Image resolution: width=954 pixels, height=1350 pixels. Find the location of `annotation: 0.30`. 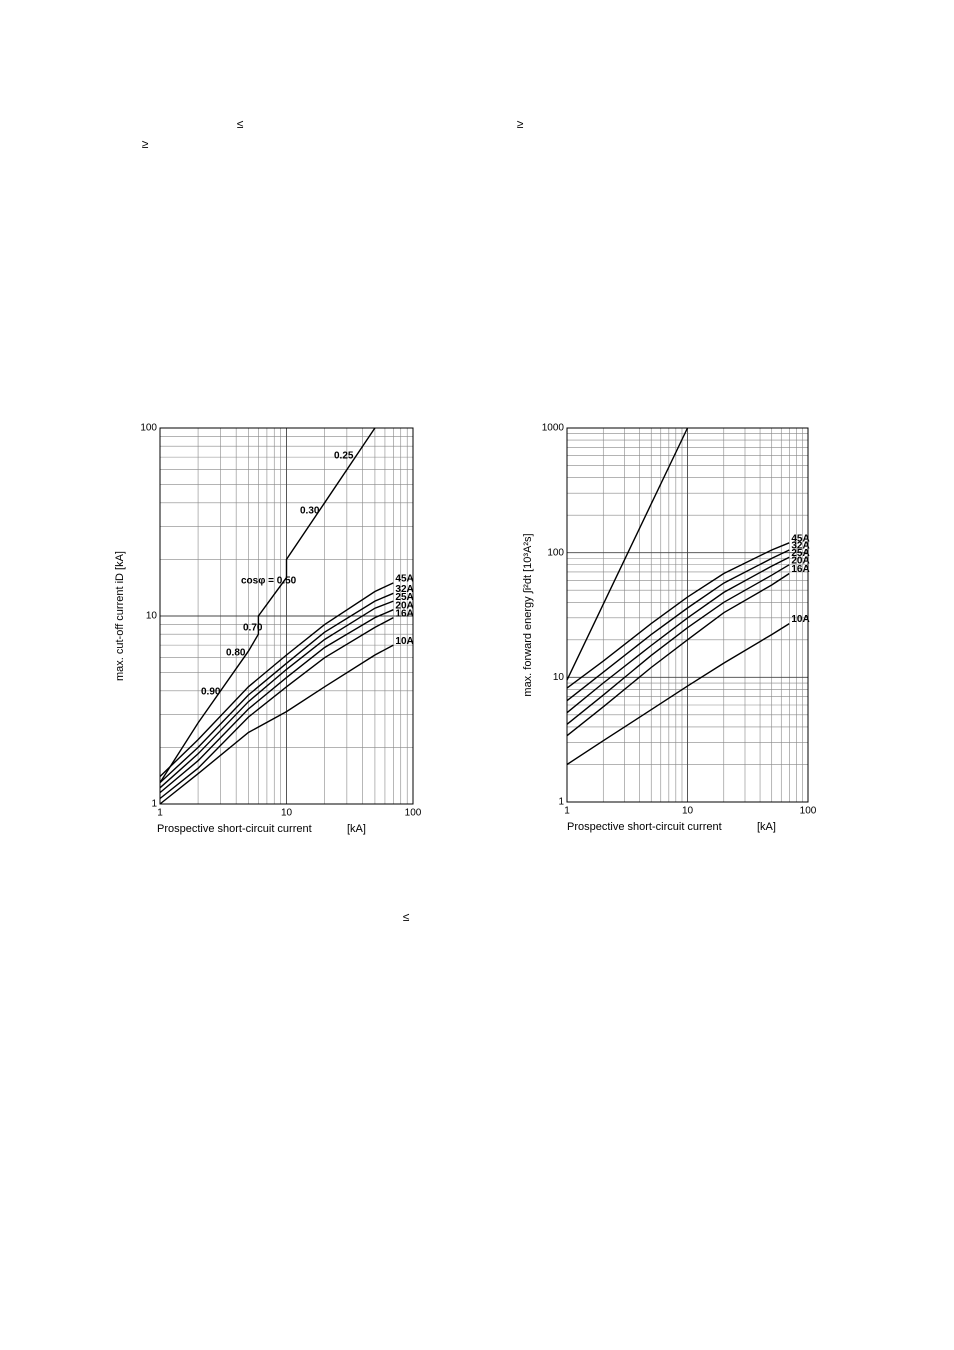

annotation: 0.30 is located at coordinates (310, 511).